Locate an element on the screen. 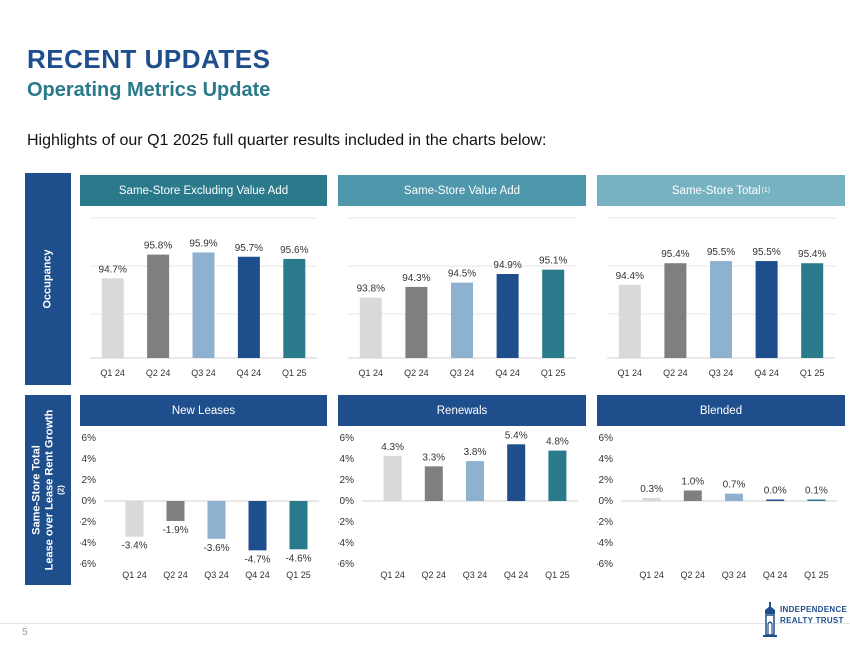 This screenshot has width=850, height=657. occupancy-label: Occupancy is located at coordinates (47, 279).